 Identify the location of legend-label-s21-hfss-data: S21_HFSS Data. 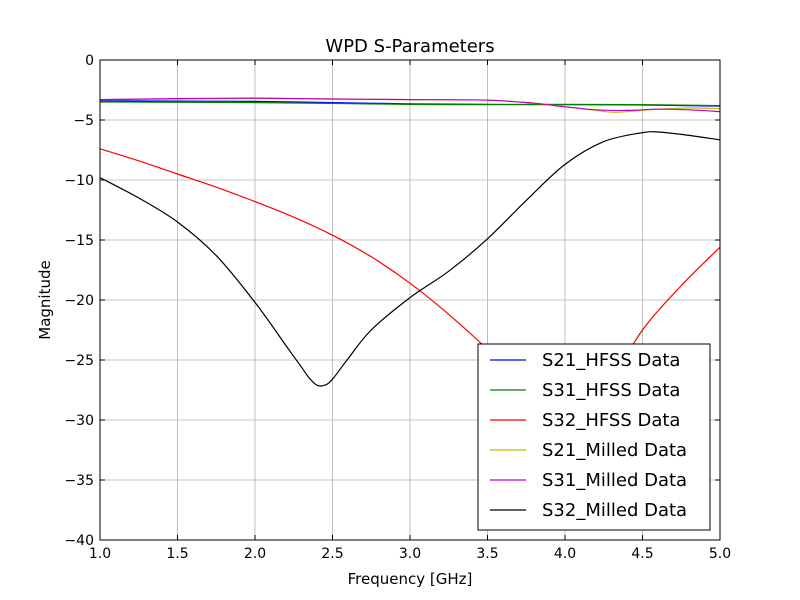
(611, 360).